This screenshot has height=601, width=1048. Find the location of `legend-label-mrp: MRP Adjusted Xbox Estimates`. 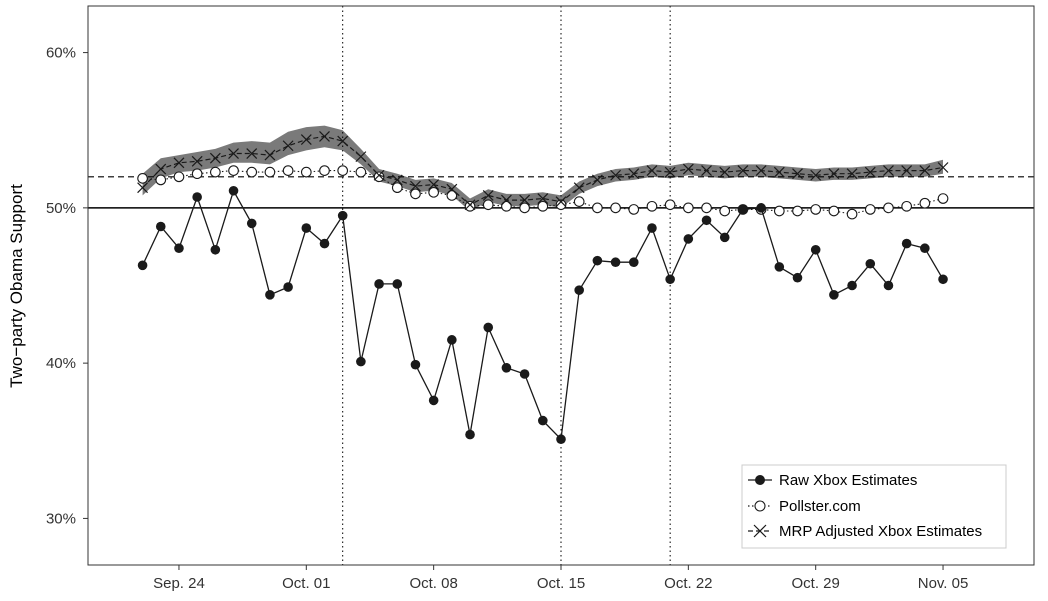

legend-label-mrp: MRP Adjusted Xbox Estimates is located at coordinates (880, 531).